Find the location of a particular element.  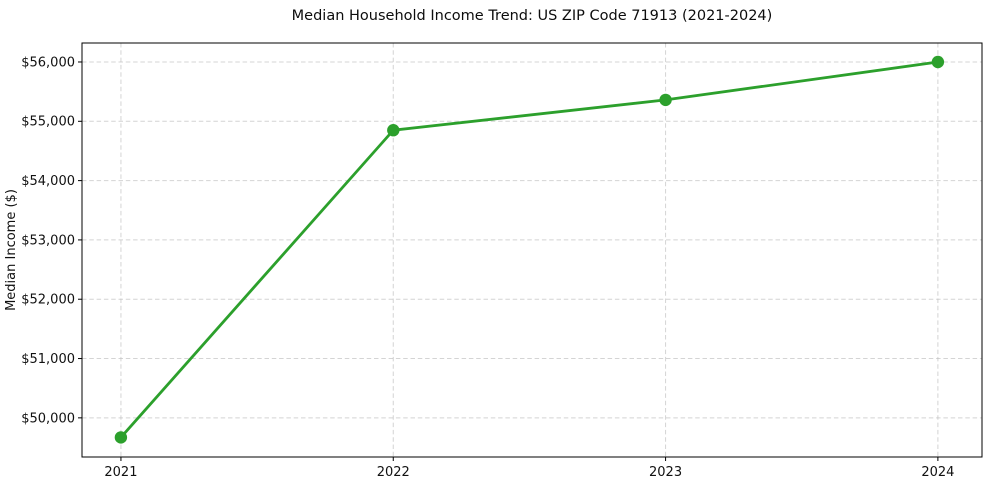

x-tick-label: 2024 is located at coordinates (937, 472).